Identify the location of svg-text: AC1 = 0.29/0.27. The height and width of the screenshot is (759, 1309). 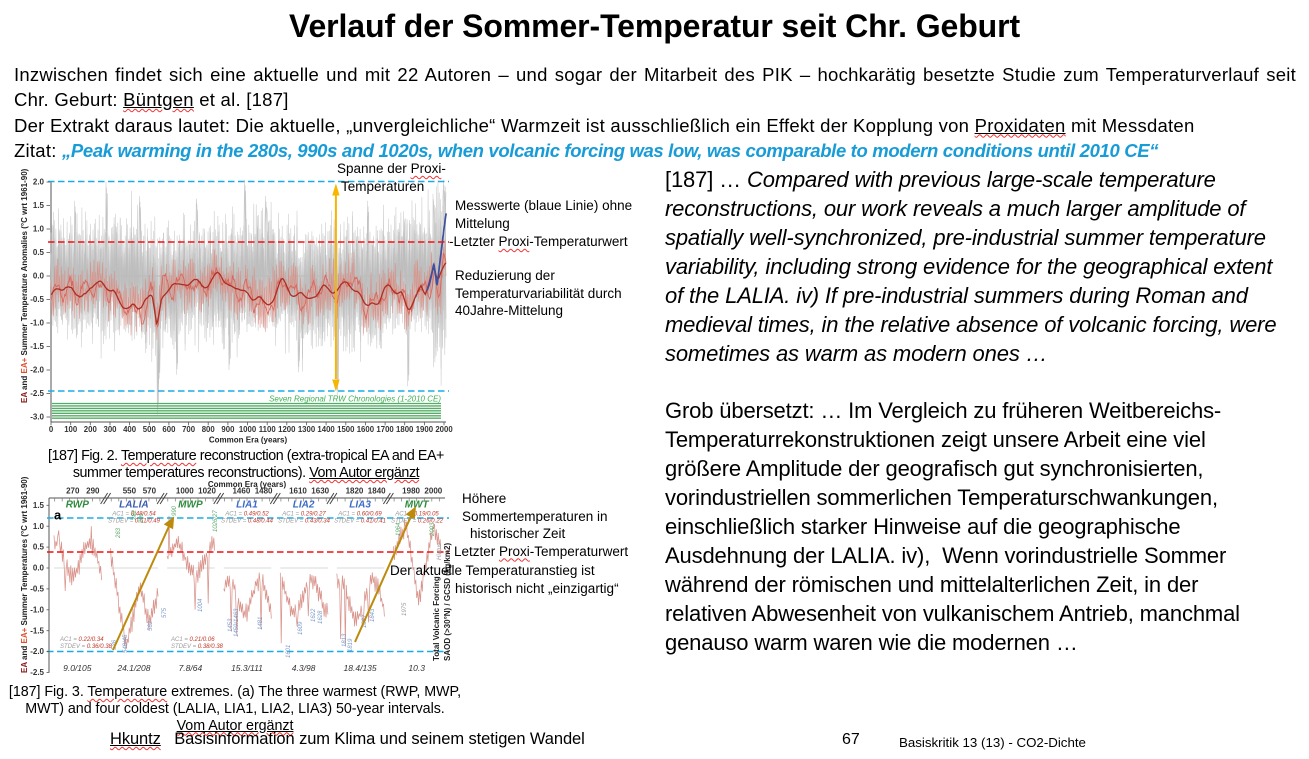
(303, 515).